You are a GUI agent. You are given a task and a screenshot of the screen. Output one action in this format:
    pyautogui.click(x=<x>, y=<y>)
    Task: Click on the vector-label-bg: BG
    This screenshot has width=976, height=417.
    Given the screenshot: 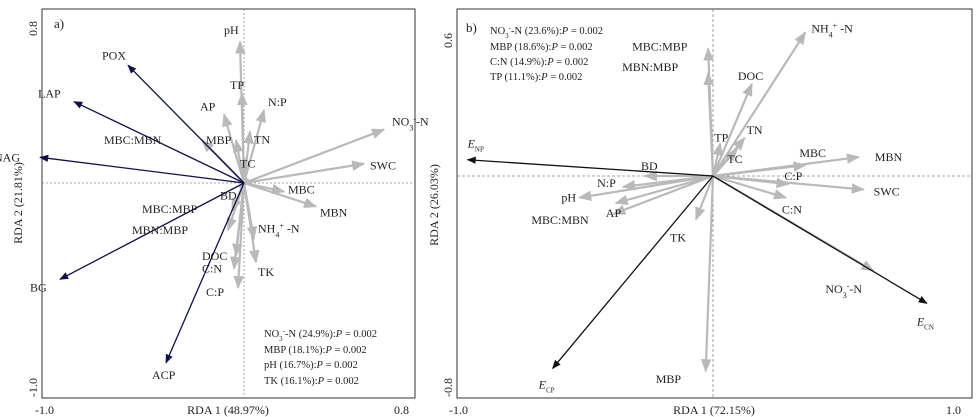 What is the action you would take?
    pyautogui.click(x=38, y=287)
    